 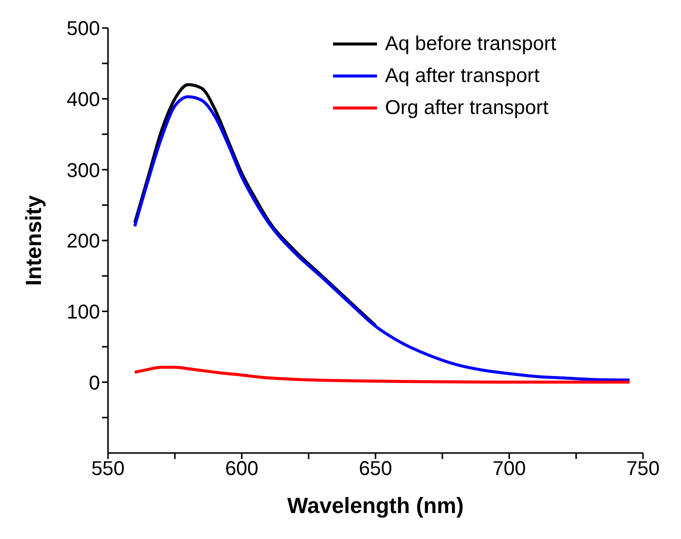 I want to click on y-tick-label: 500, so click(x=83, y=29).